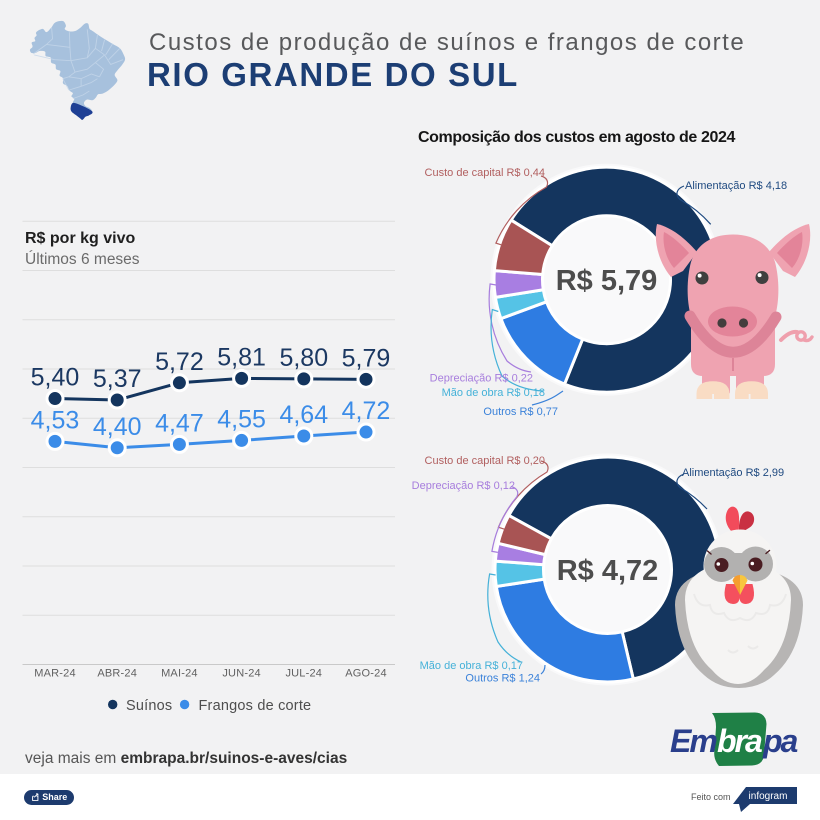 The image size is (820, 820). Describe the element at coordinates (55, 674) in the screenshot. I see `svg-text: MAR-24` at that location.